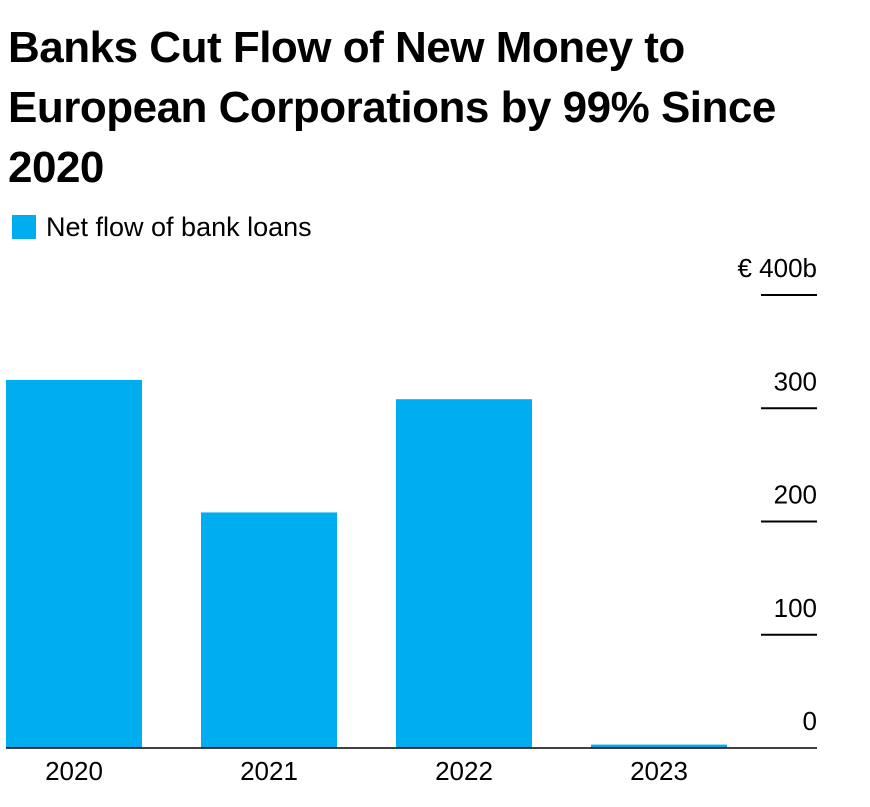 This screenshot has width=870, height=807. What do you see at coordinates (24, 227) in the screenshot?
I see `legend-swatch` at bounding box center [24, 227].